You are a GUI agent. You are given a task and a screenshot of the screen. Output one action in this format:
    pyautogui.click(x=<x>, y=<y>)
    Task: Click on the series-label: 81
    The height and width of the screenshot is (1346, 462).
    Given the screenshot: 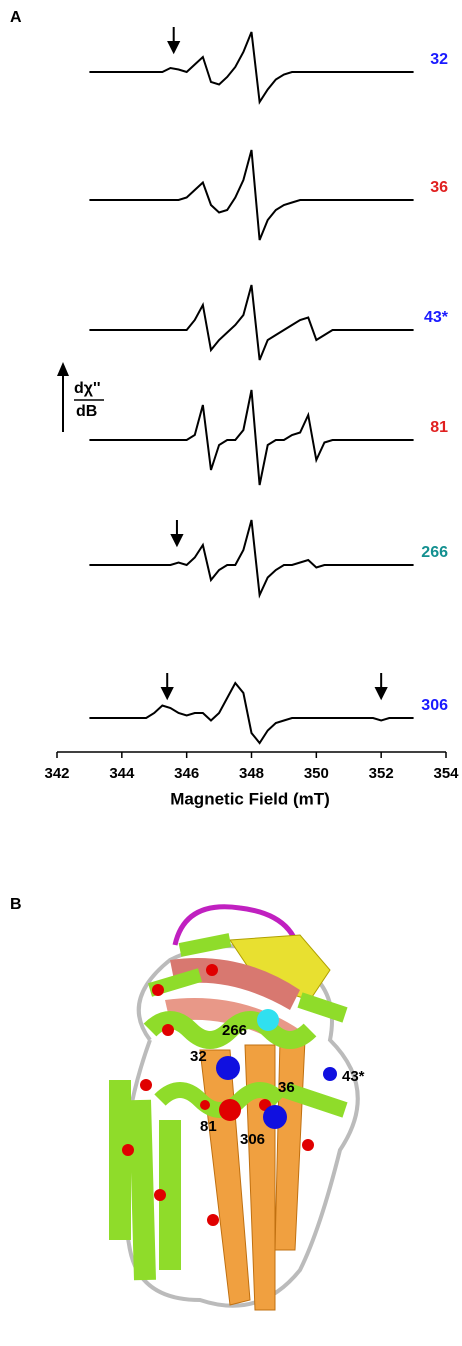 What is the action you would take?
    pyautogui.click(x=439, y=427)
    